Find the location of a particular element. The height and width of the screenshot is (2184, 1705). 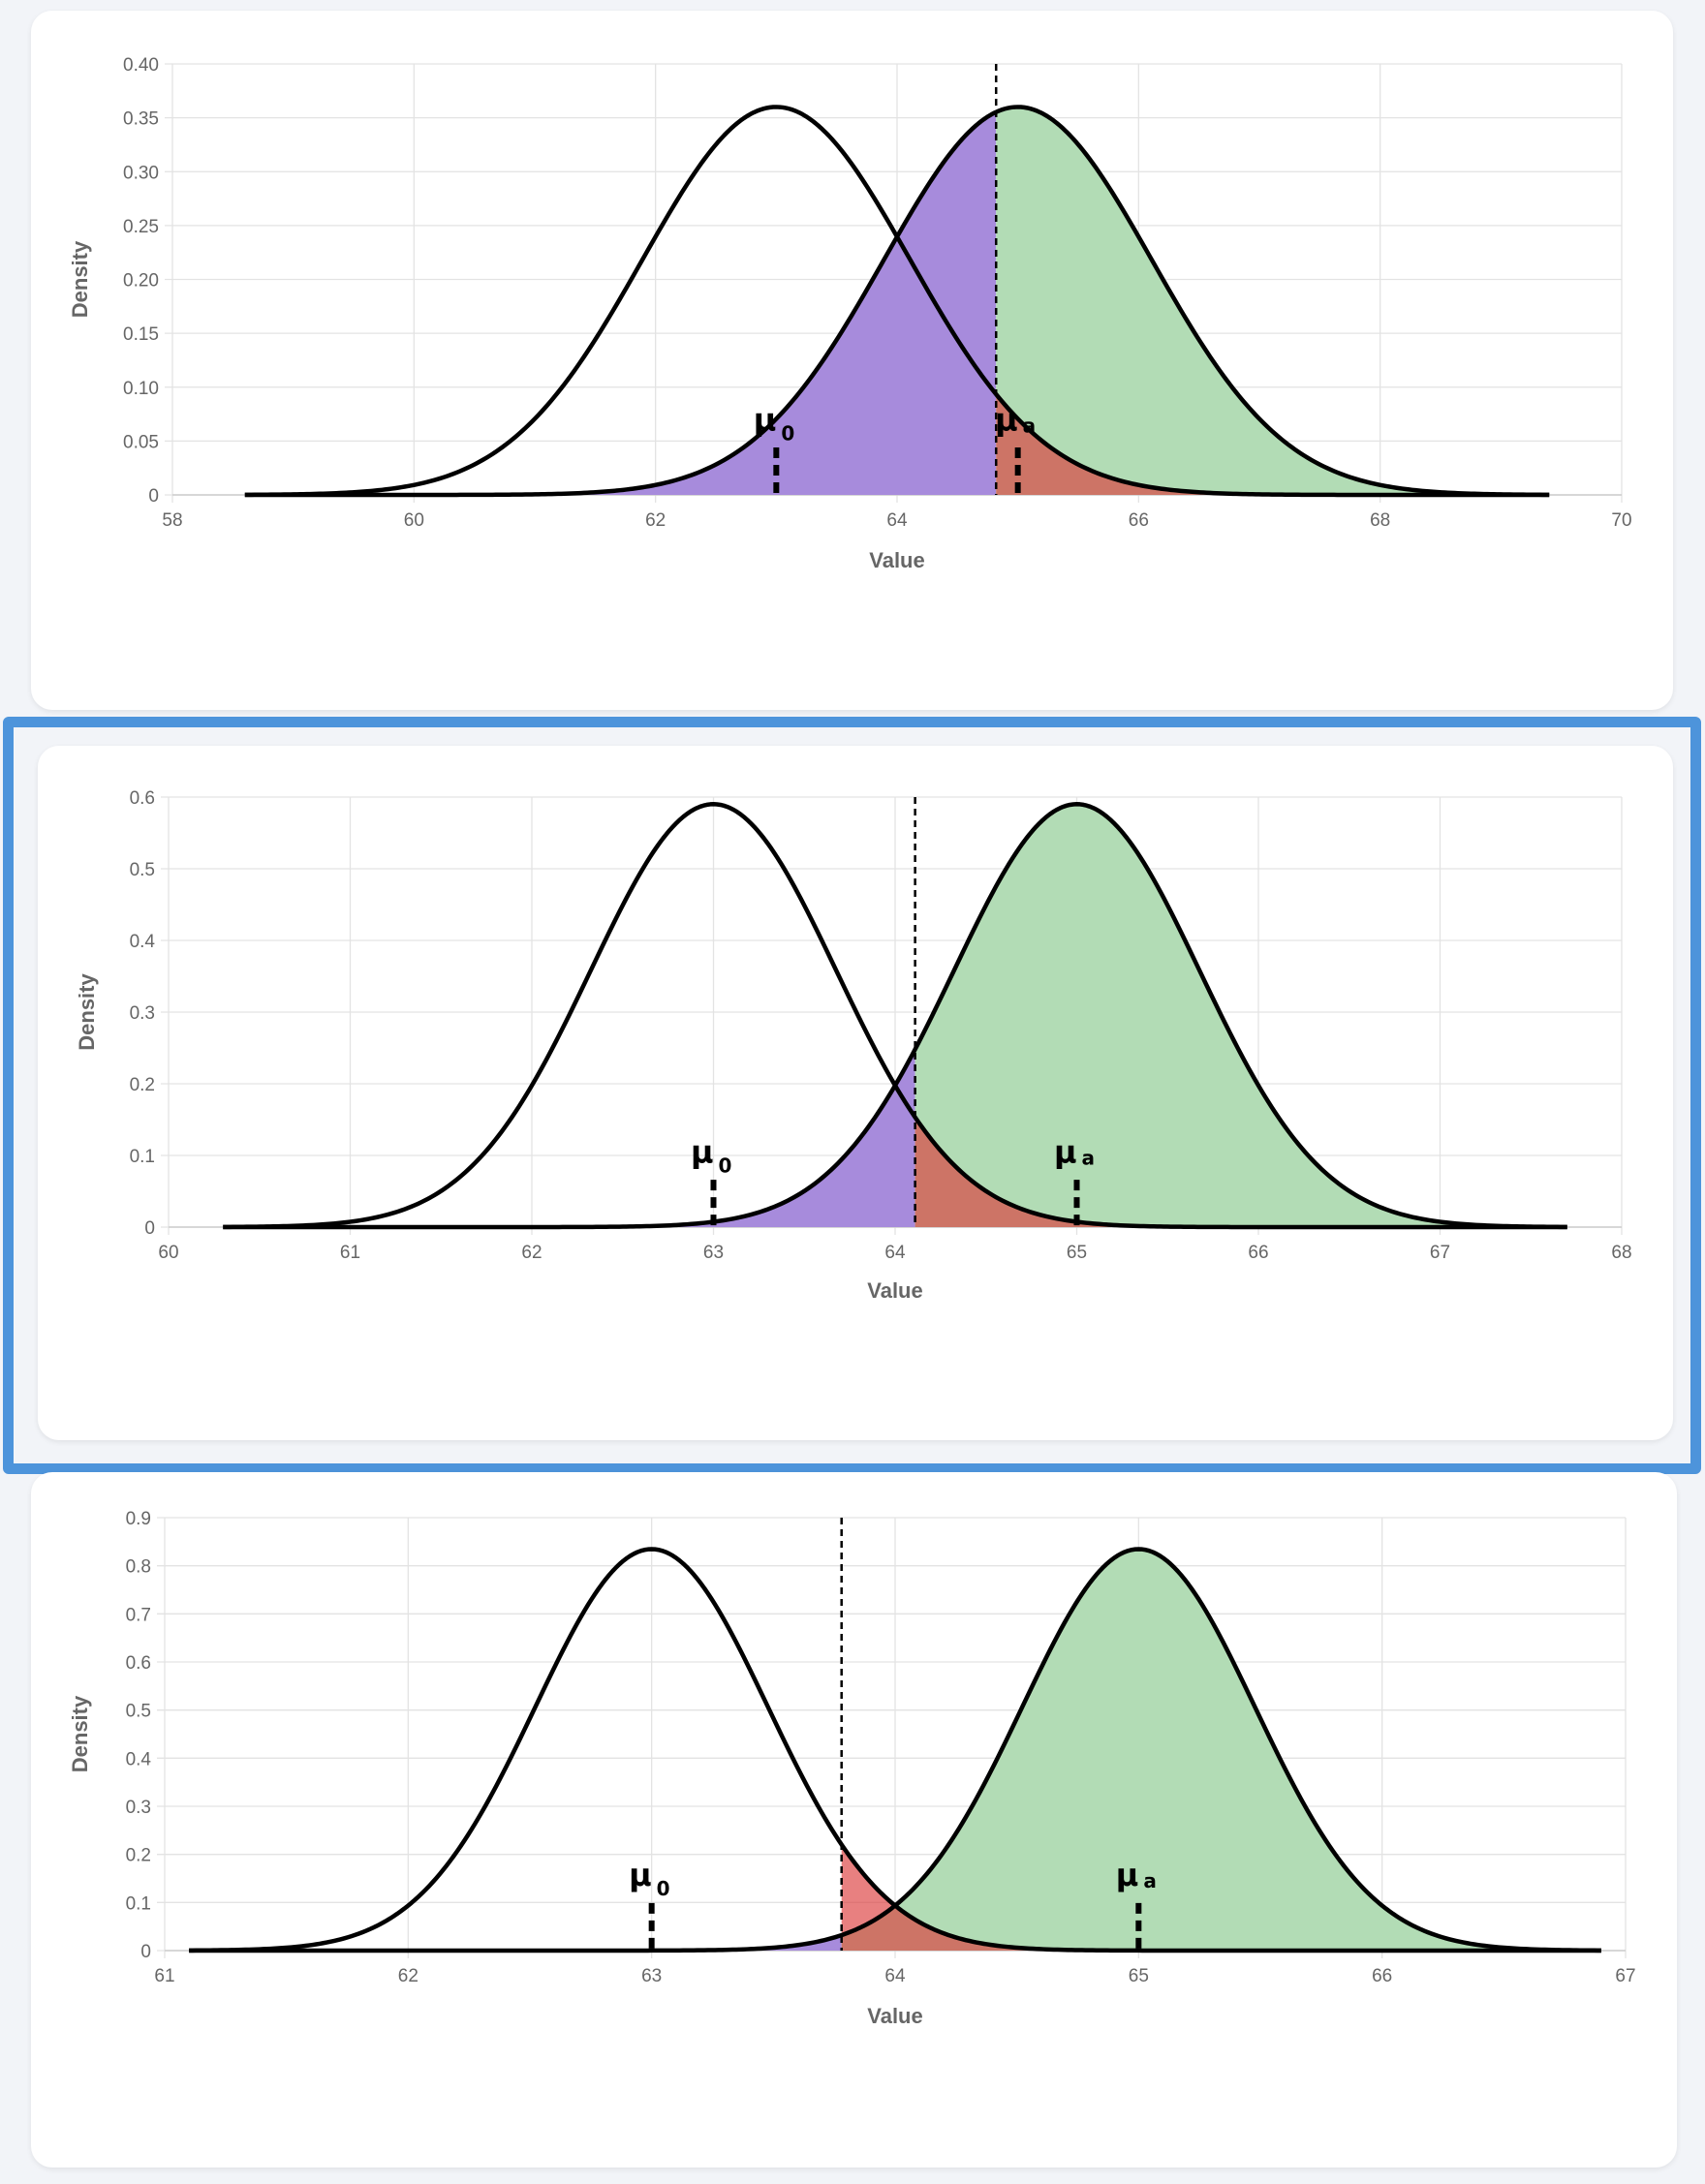

y-tick-label: 0.35 is located at coordinates (141, 120).